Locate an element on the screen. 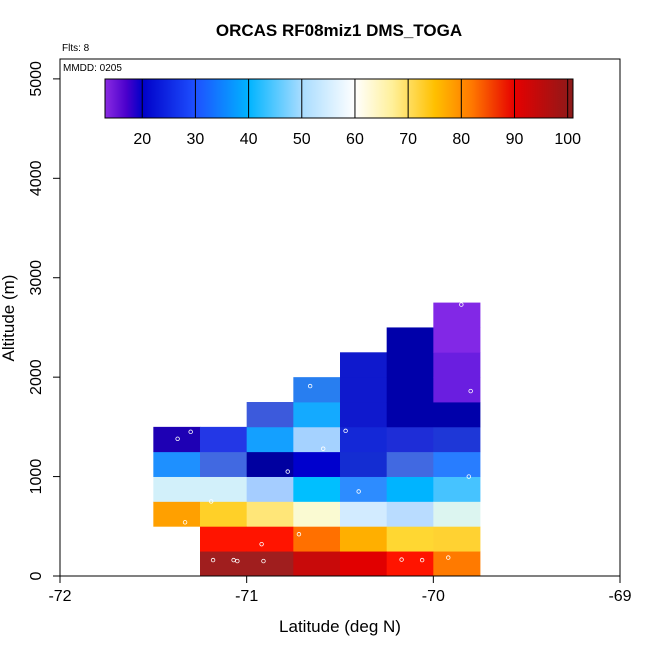 The image size is (650, 650). colorbar-tick-label: 90 is located at coordinates (515, 139).